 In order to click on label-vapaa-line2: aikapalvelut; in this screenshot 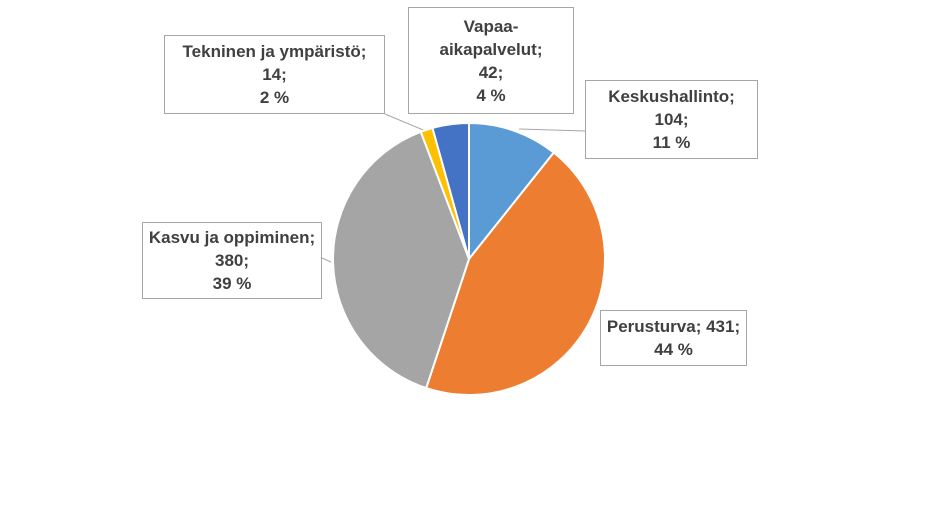, I will do `click(491, 49)`.